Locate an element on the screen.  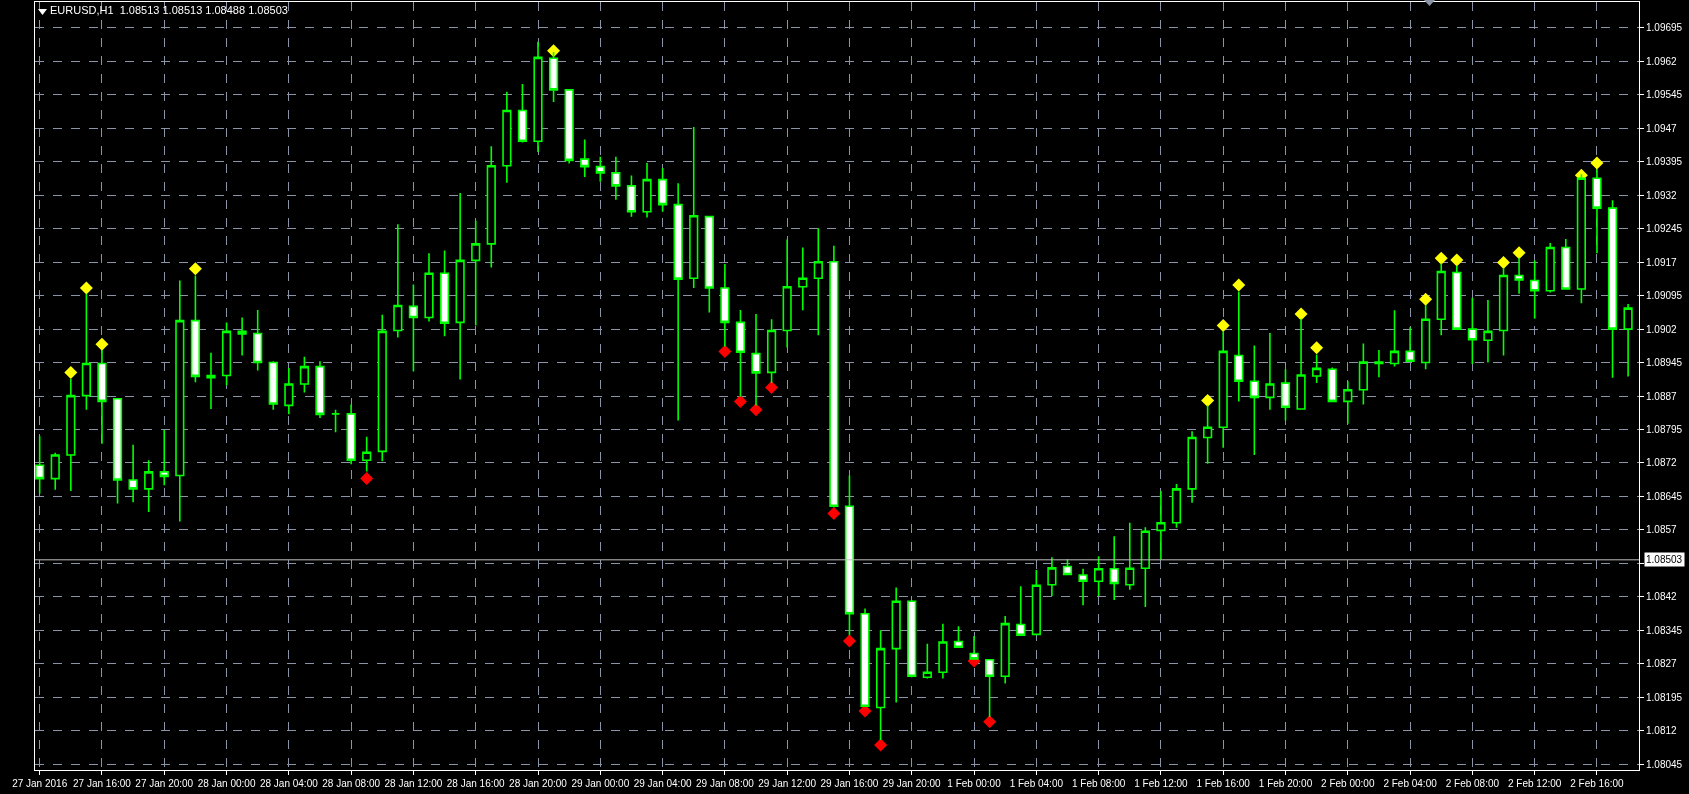
x-tick-label: 1 Feb 00:00 is located at coordinates (974, 783).